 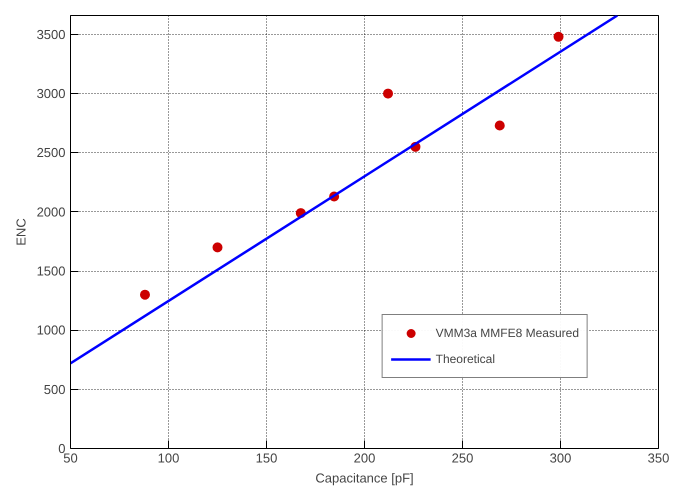 I want to click on x-tick-label: 200, so click(x=365, y=458).